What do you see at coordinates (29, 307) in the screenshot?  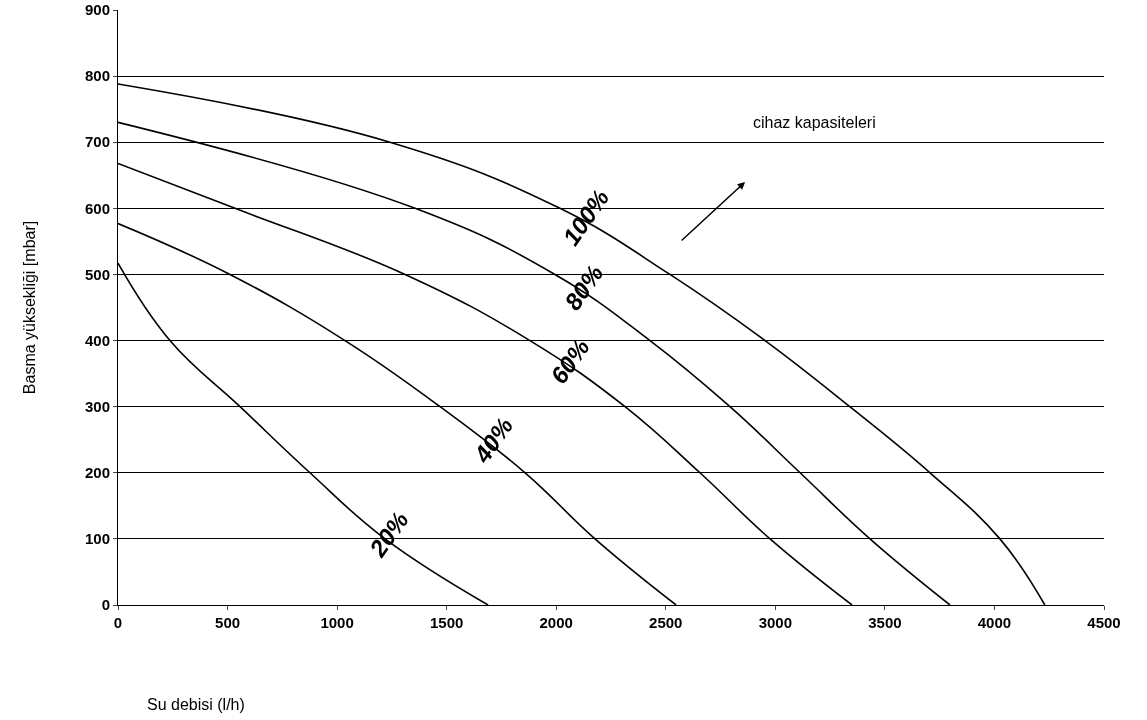 I see `y-axis-title: Basma yüksekliği [mbar]` at bounding box center [29, 307].